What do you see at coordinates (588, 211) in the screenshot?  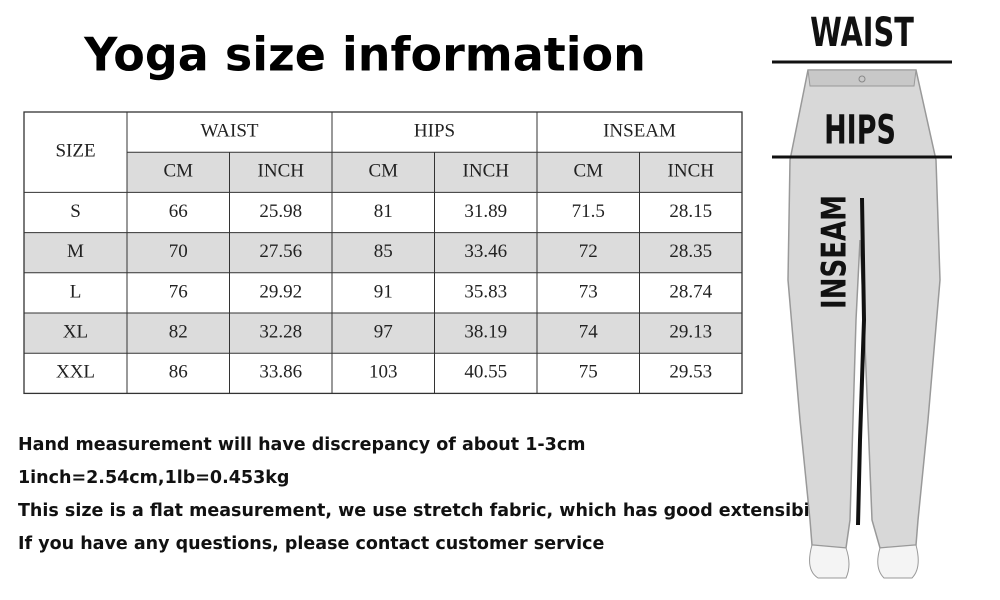 I see `value-cell: 71.5` at bounding box center [588, 211].